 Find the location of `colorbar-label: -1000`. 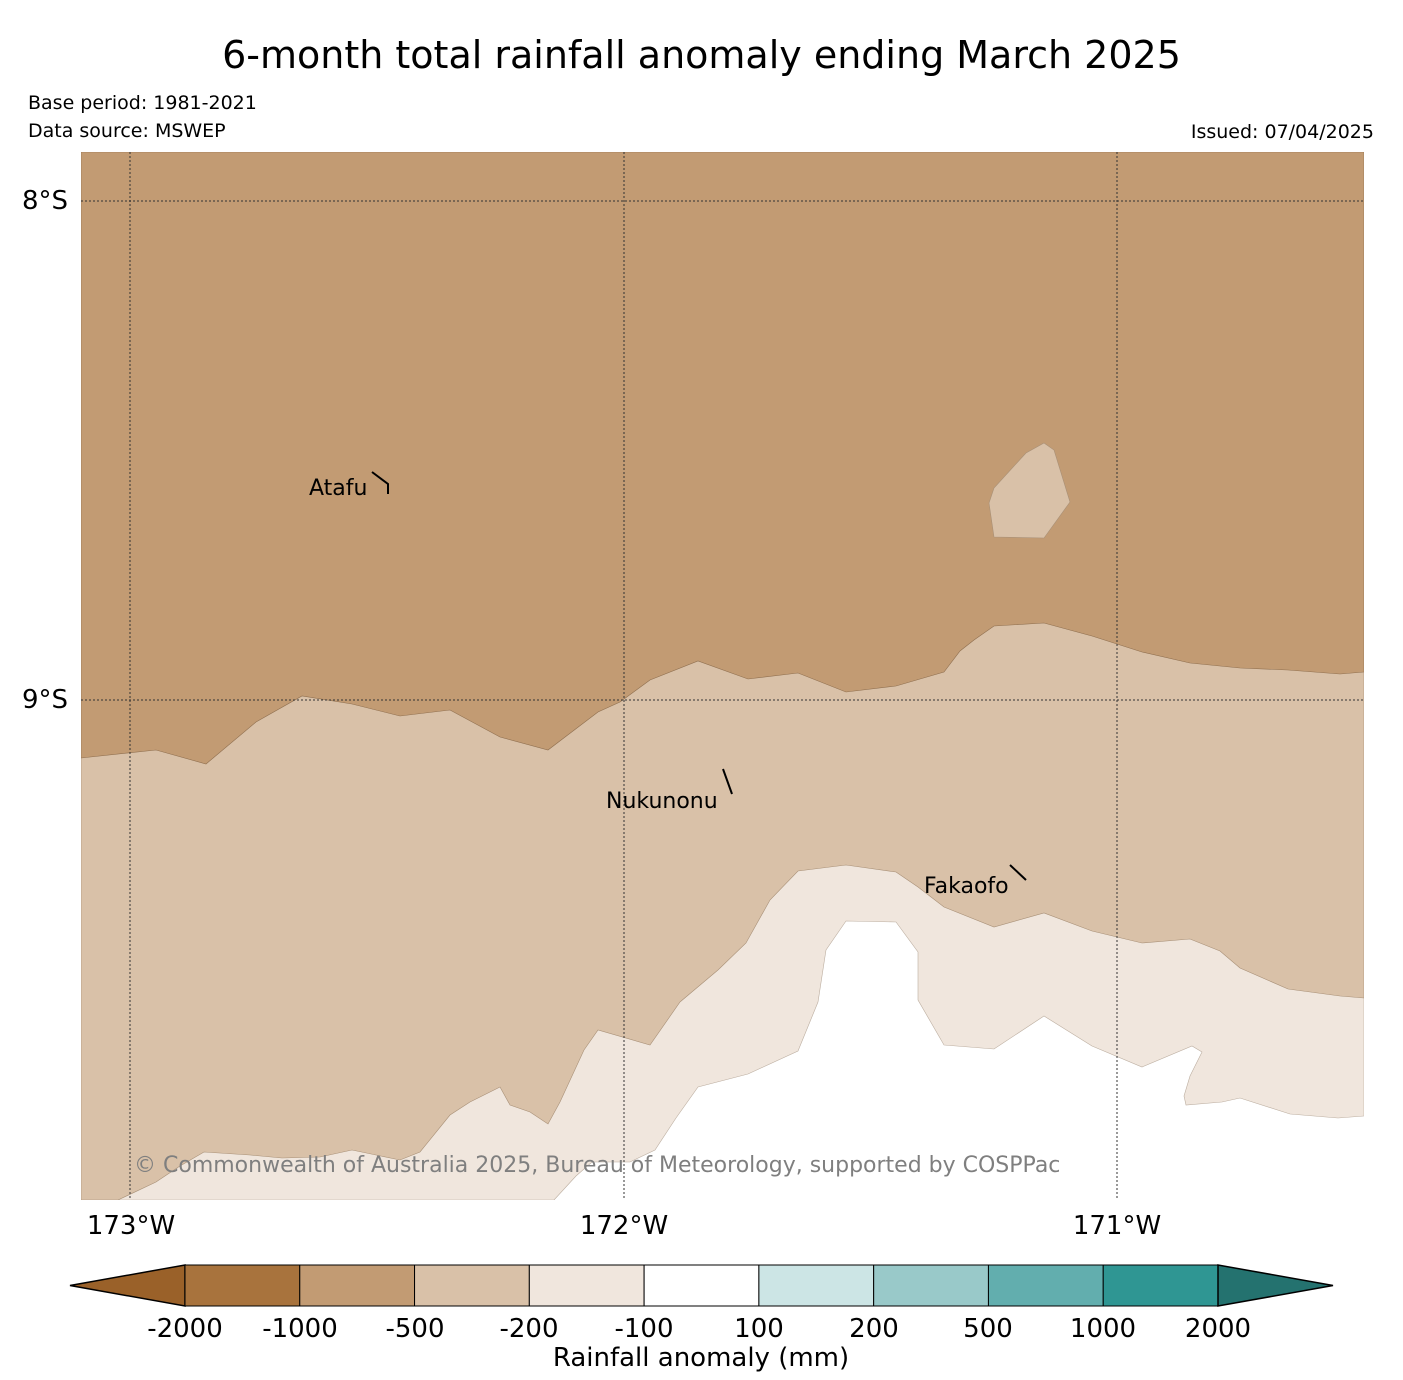

colorbar-label: -1000 is located at coordinates (300, 1329).